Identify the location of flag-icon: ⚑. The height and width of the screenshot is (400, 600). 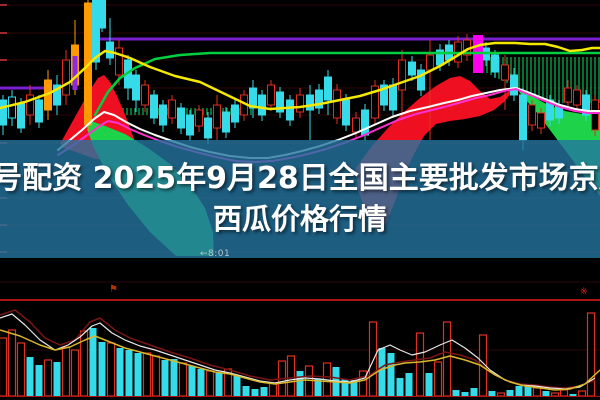
(113, 289).